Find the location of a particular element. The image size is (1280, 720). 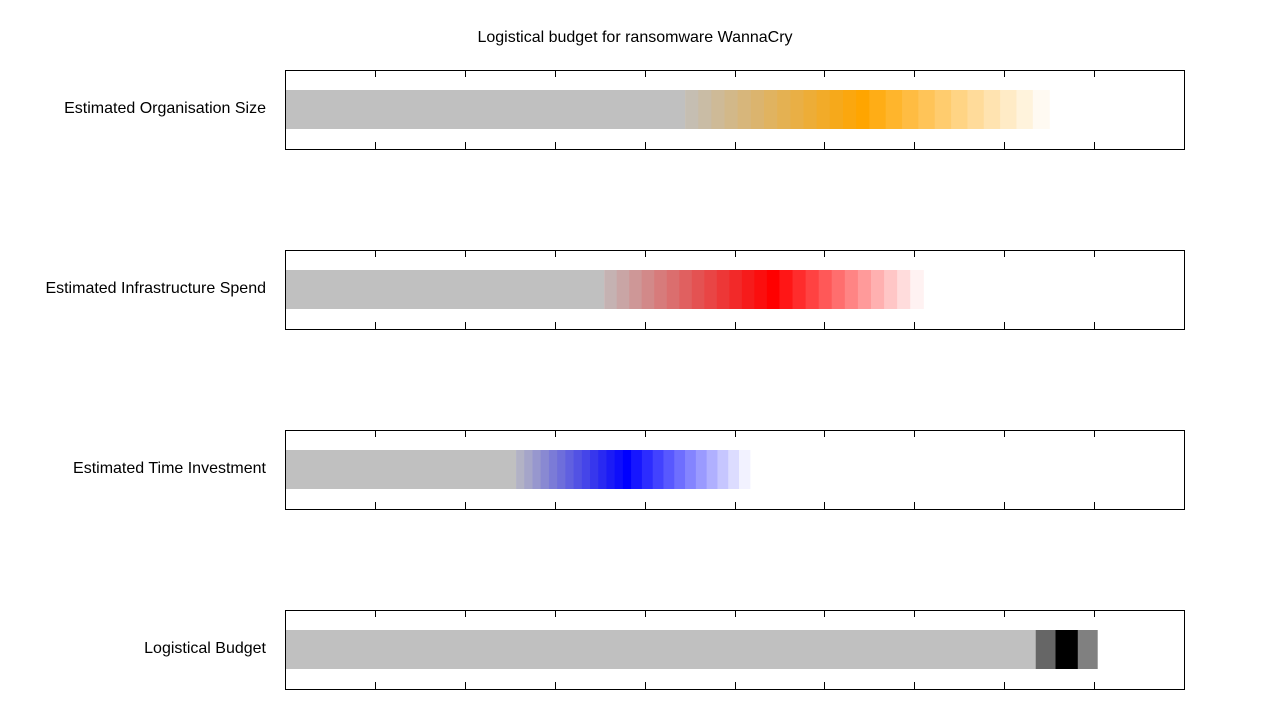

row-label: Estimated Infrastructure Spend is located at coordinates (155, 288).